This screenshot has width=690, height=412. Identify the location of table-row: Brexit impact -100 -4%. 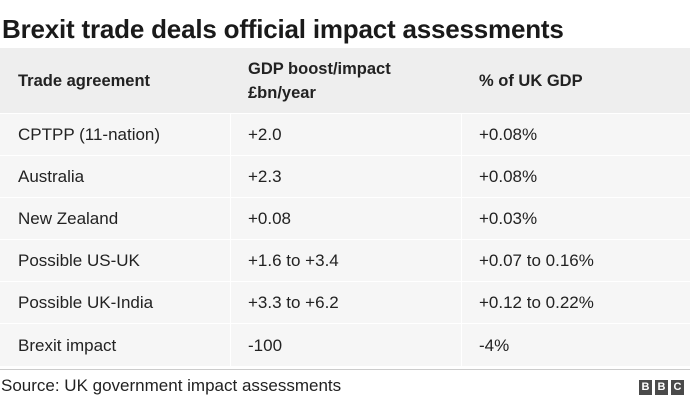
(345, 345).